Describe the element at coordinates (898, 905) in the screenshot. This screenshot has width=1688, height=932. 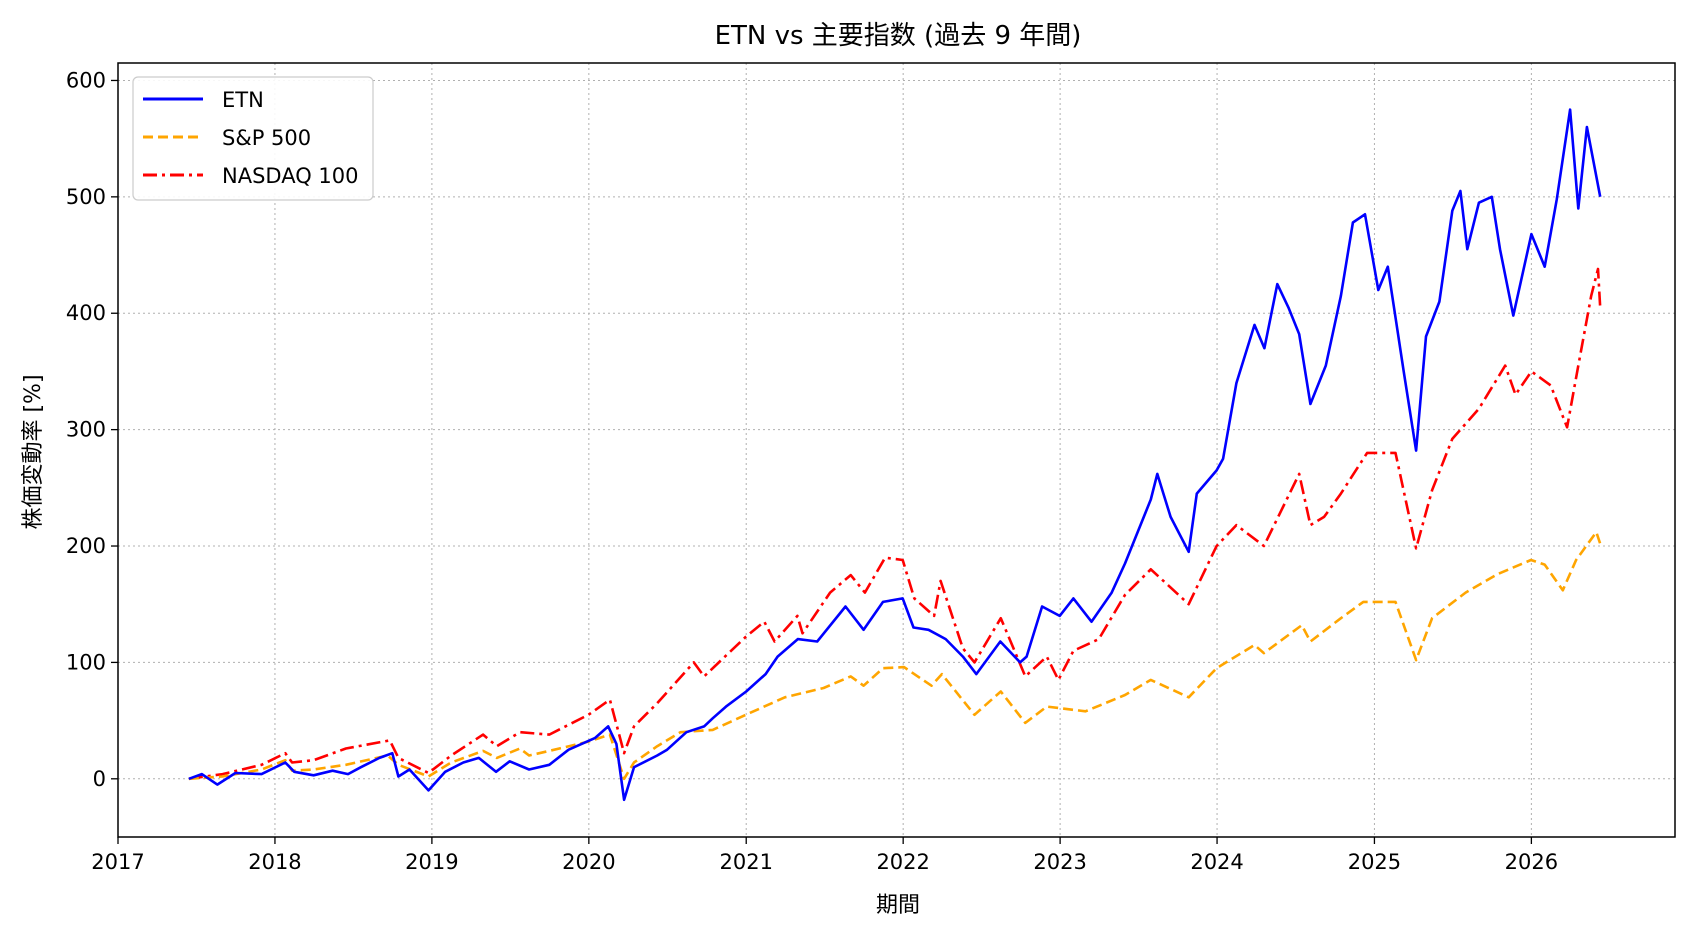
I see `x-axis-title: 期間` at that location.